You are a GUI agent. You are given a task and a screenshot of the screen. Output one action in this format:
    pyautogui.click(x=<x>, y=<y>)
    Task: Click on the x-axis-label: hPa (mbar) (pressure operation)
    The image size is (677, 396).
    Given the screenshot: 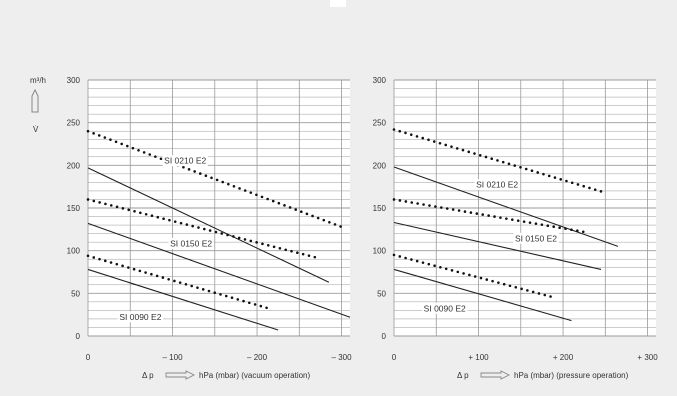 What is the action you would take?
    pyautogui.click(x=571, y=375)
    